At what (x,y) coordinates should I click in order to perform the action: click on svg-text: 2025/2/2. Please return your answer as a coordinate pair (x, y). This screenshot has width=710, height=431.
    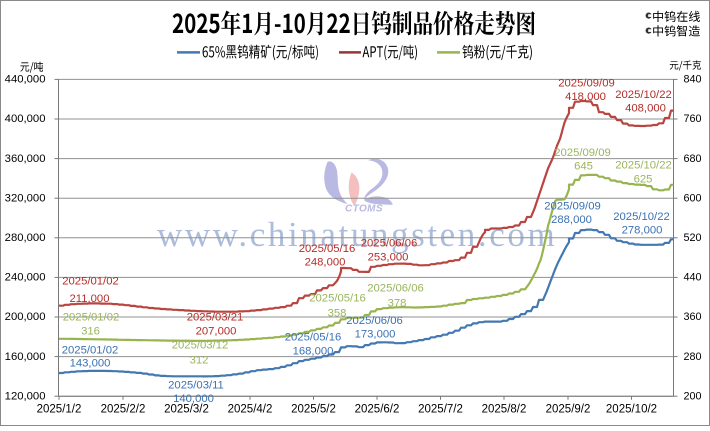
    Looking at the image, I should click on (123, 410).